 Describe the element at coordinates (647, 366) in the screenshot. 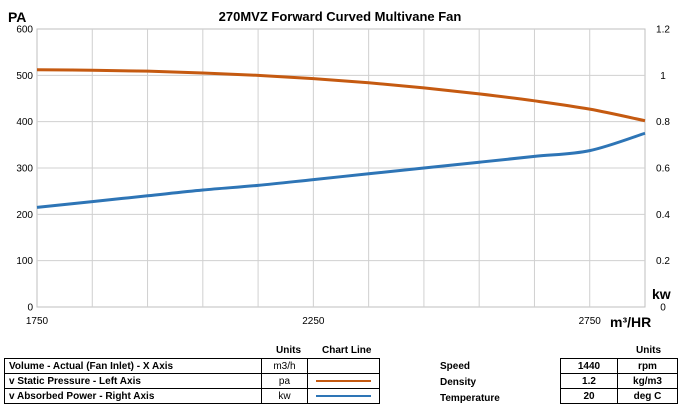

I see `condition-units: rpm` at that location.